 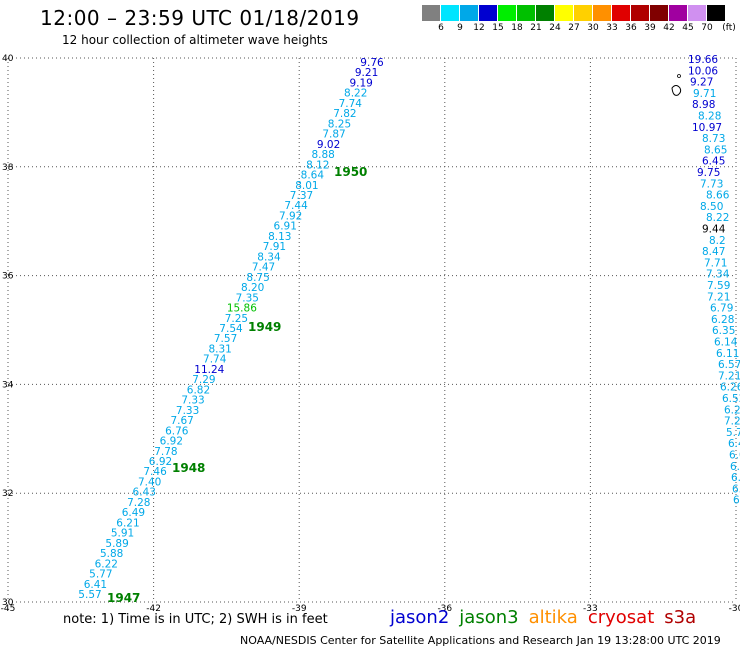 What do you see at coordinates (8, 277) in the screenshot?
I see `lat-tick-label: 36` at bounding box center [8, 277].